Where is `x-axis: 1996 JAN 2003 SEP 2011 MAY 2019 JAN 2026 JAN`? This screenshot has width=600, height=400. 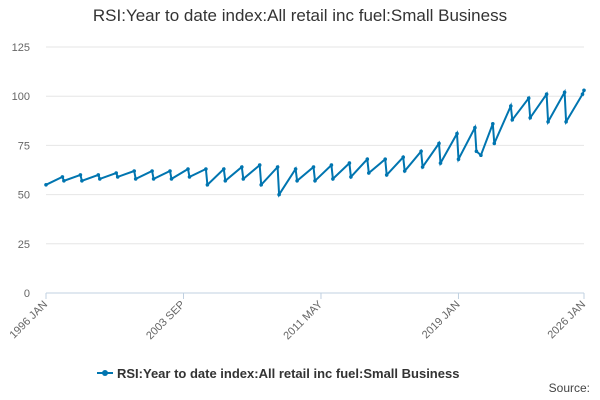 x-axis: 1996 JAN 2003 SEP 2011 MAY 2019 JAN 2026 JAN is located at coordinates (297, 317).